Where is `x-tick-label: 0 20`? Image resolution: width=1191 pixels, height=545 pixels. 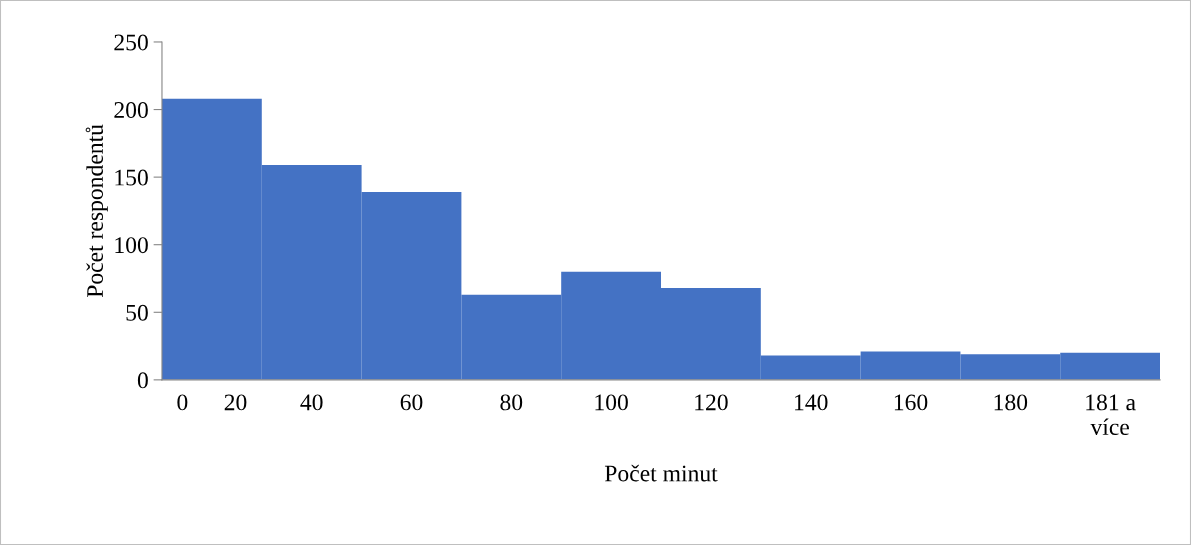
x-tick-label: 0 20 is located at coordinates (212, 402).